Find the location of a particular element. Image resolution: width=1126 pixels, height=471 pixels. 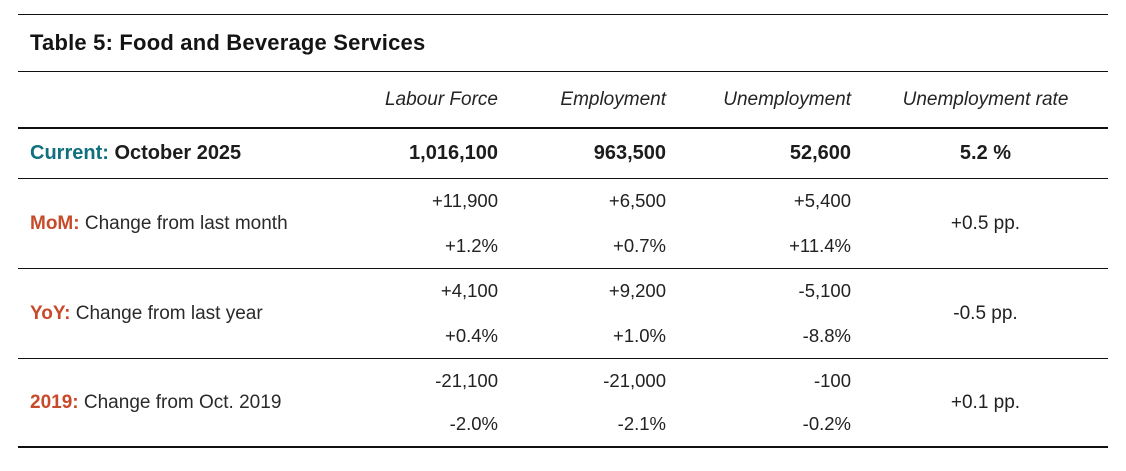

cell-mom-employment-change: +6,500 is located at coordinates (637, 200).